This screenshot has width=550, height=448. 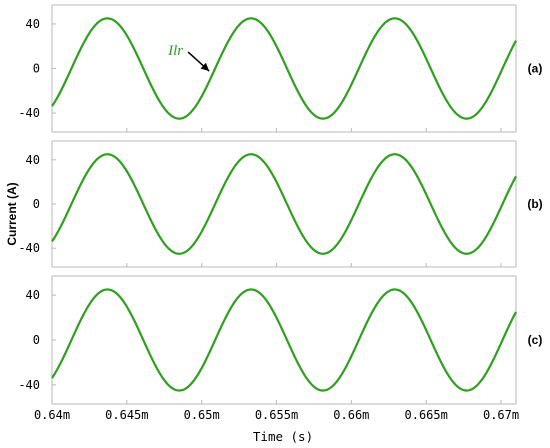 What do you see at coordinates (276, 415) in the screenshot?
I see `x-tick-label: 0.655m` at bounding box center [276, 415].